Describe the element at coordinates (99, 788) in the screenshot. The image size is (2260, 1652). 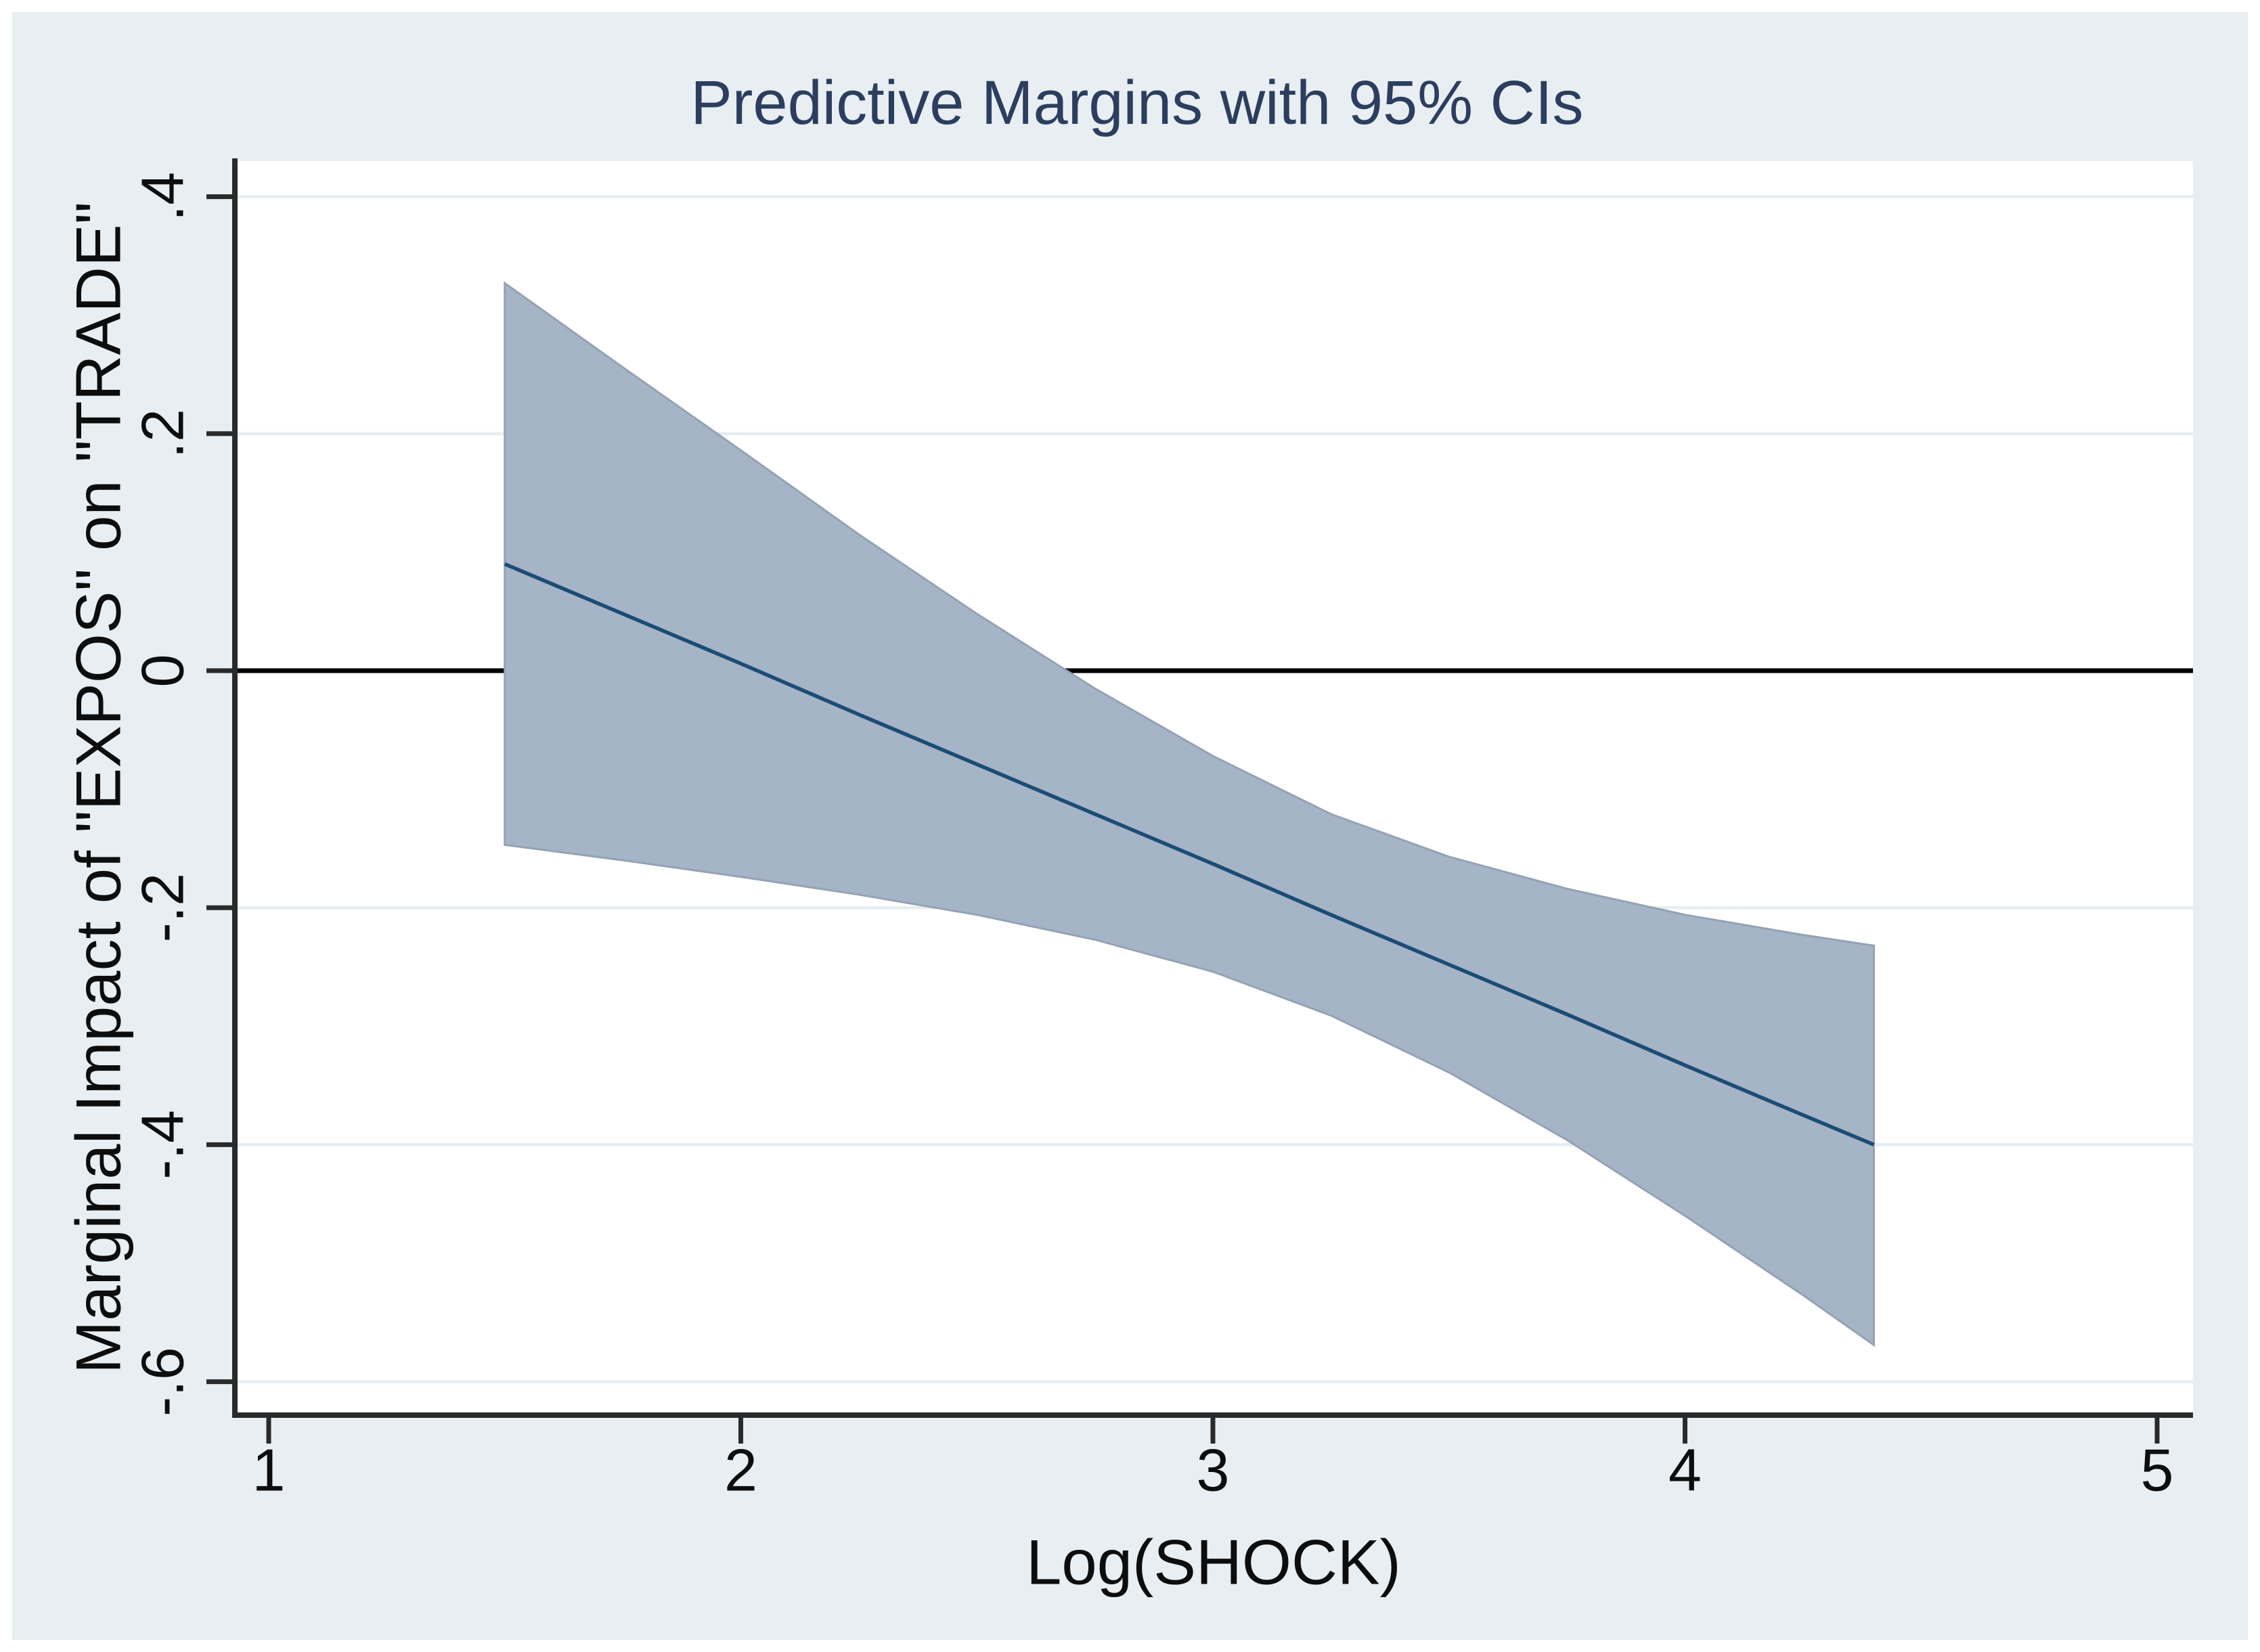
I see `y-axis-title: Marginal Impact of "EXPOS" on "TRADE"` at that location.